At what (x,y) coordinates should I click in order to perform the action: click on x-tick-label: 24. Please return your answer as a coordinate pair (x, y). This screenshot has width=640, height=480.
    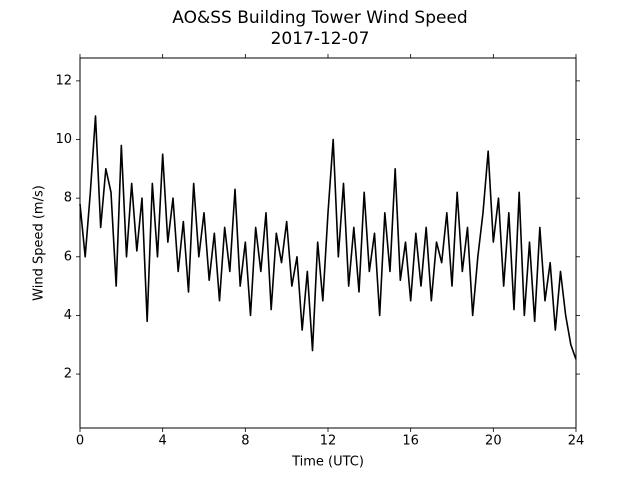
    Looking at the image, I should click on (576, 441).